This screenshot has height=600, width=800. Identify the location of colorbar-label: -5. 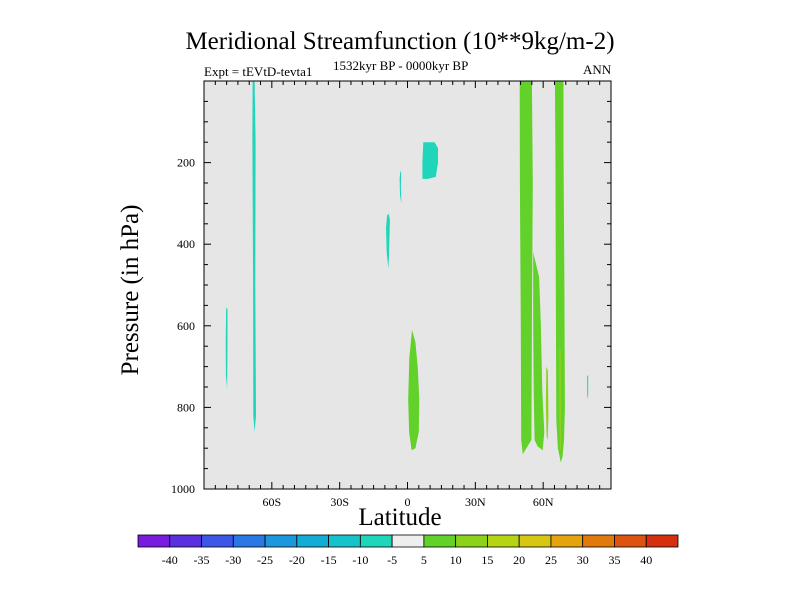
(392, 560).